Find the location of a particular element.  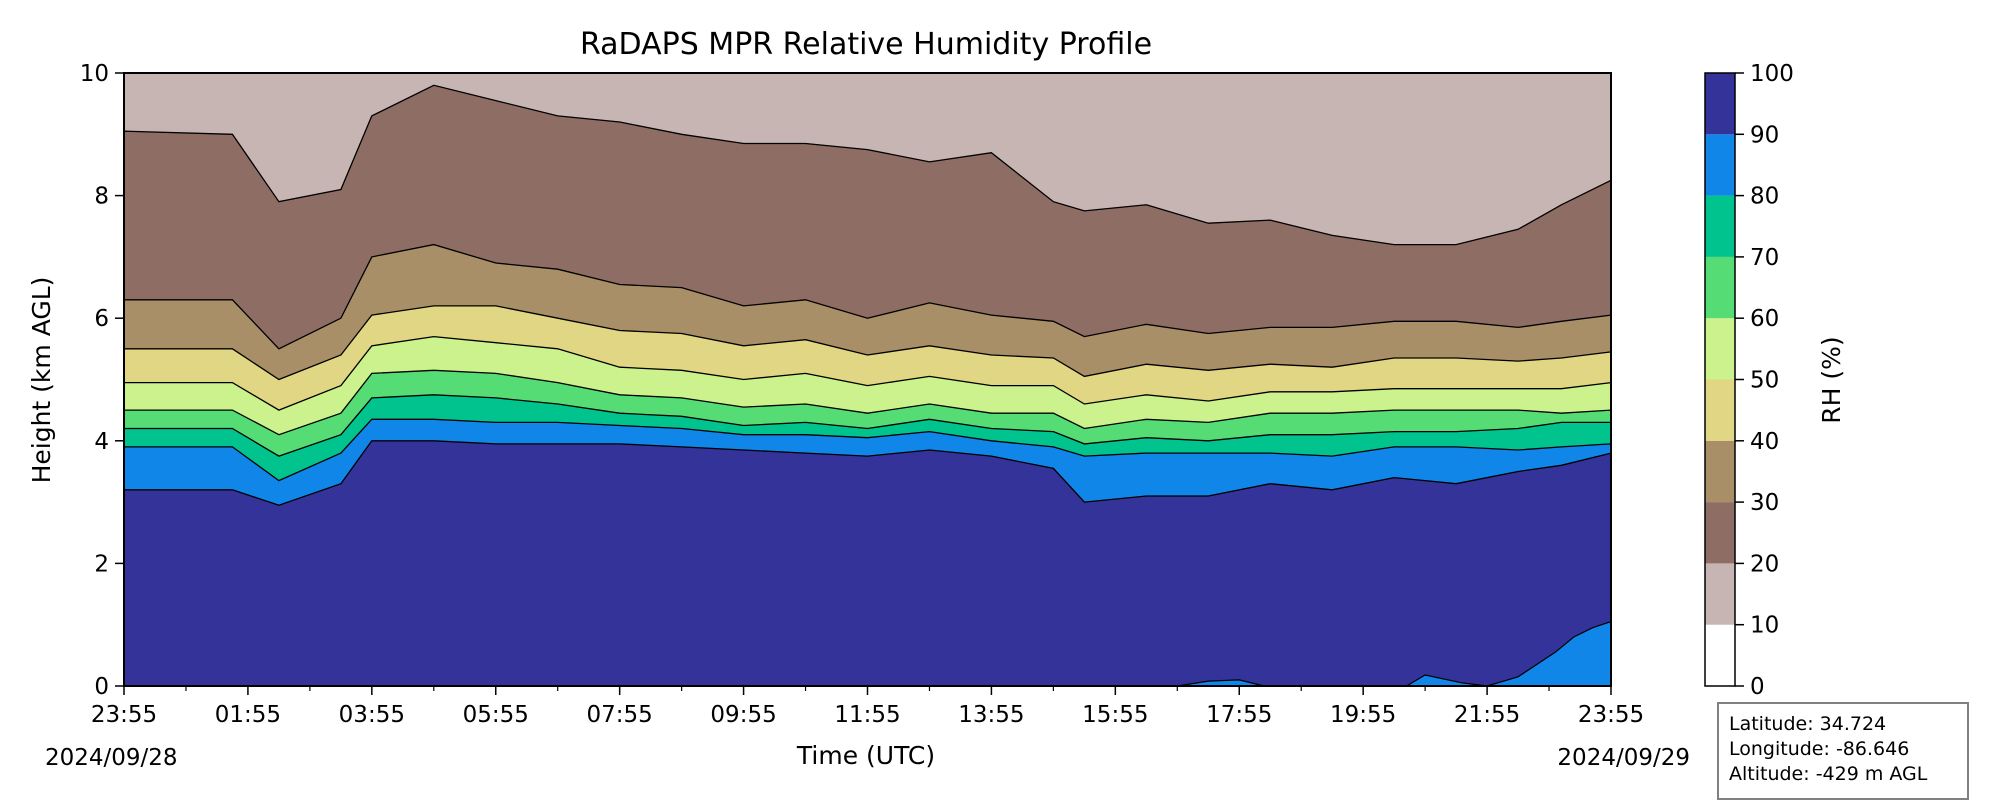

colorbar: 0 10 20 30 40 50 60 70 80 90 100 is located at coordinates (1749, 380).